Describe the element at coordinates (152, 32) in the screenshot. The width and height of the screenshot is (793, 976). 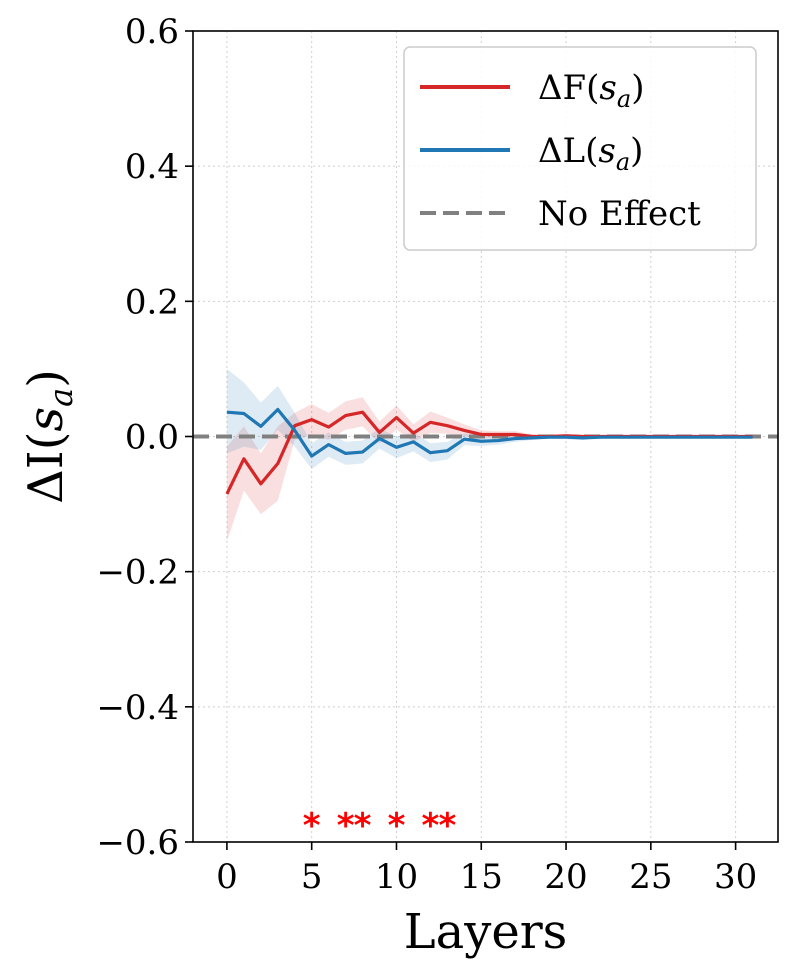
I see `y-tick-label: 0.6` at that location.